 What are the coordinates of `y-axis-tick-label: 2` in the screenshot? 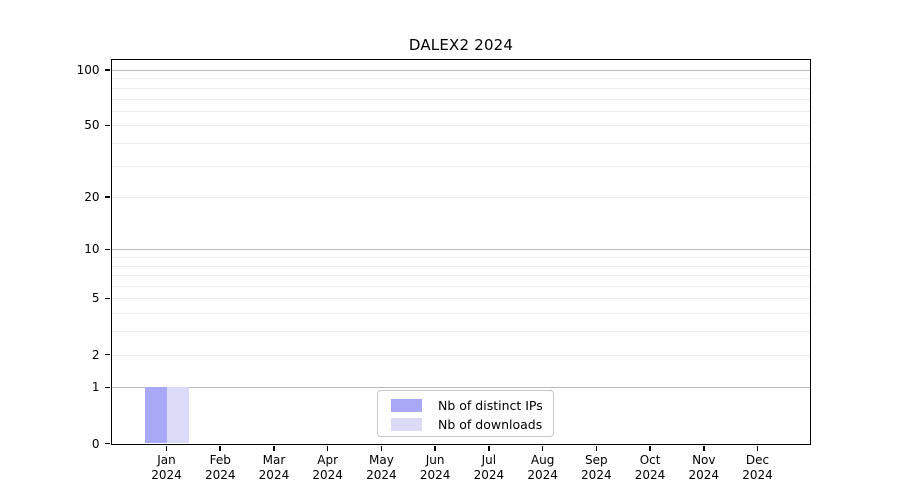 It's located at (95, 354).